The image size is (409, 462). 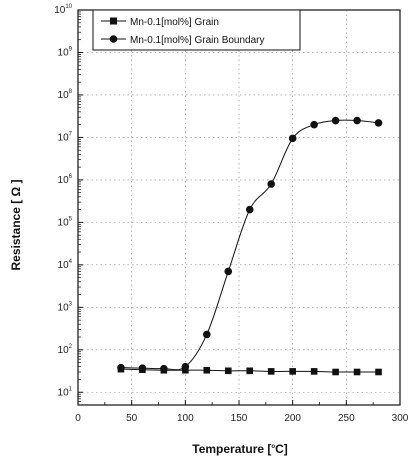 What do you see at coordinates (65, 180) in the screenshot?
I see `y-tick-label: 10⁶` at bounding box center [65, 180].